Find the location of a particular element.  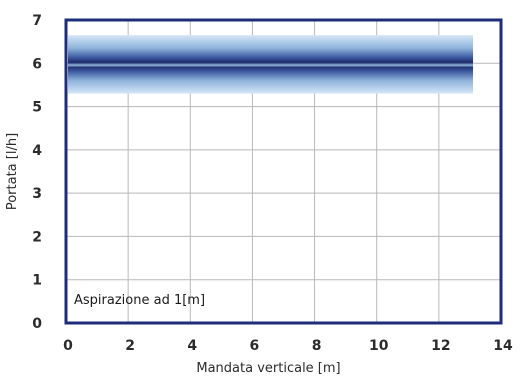

x-tick-12: 12 is located at coordinates (440, 346).